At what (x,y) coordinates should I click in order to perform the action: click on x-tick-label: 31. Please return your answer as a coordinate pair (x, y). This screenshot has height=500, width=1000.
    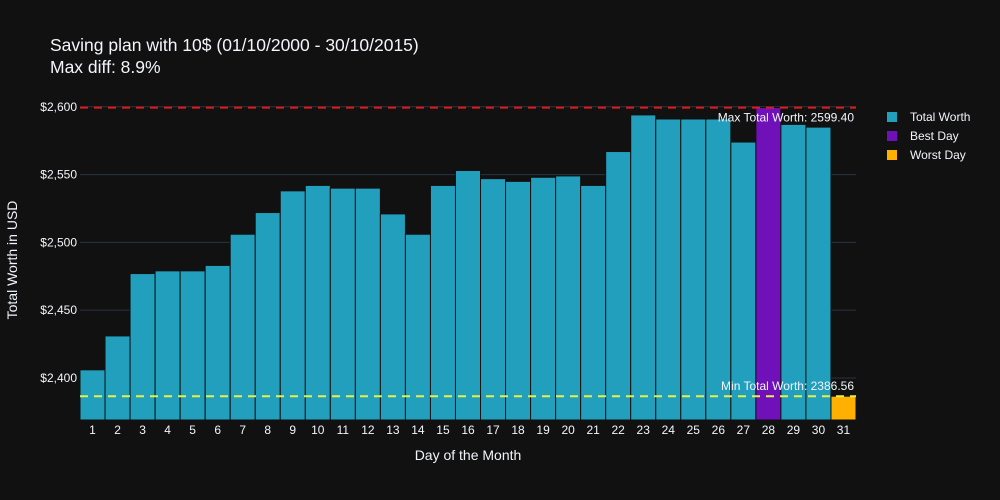
    Looking at the image, I should click on (844, 430).